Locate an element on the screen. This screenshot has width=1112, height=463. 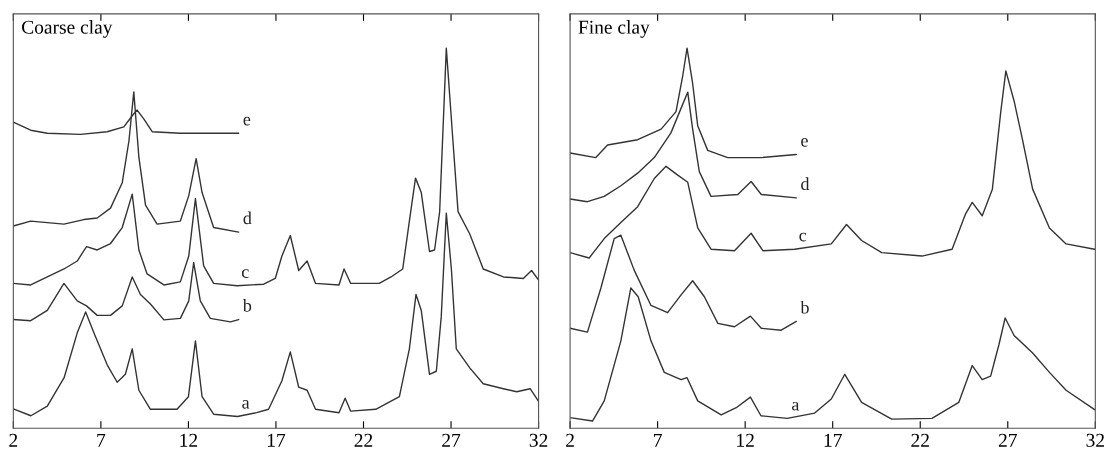
chart-title: Coarse clay is located at coordinates (67, 29).